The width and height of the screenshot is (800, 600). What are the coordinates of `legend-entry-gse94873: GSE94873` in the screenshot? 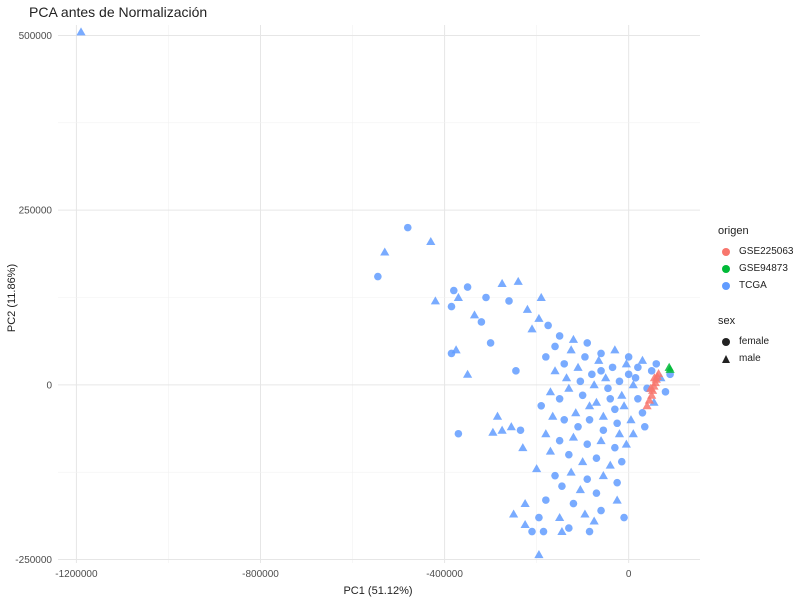 It's located at (756, 268).